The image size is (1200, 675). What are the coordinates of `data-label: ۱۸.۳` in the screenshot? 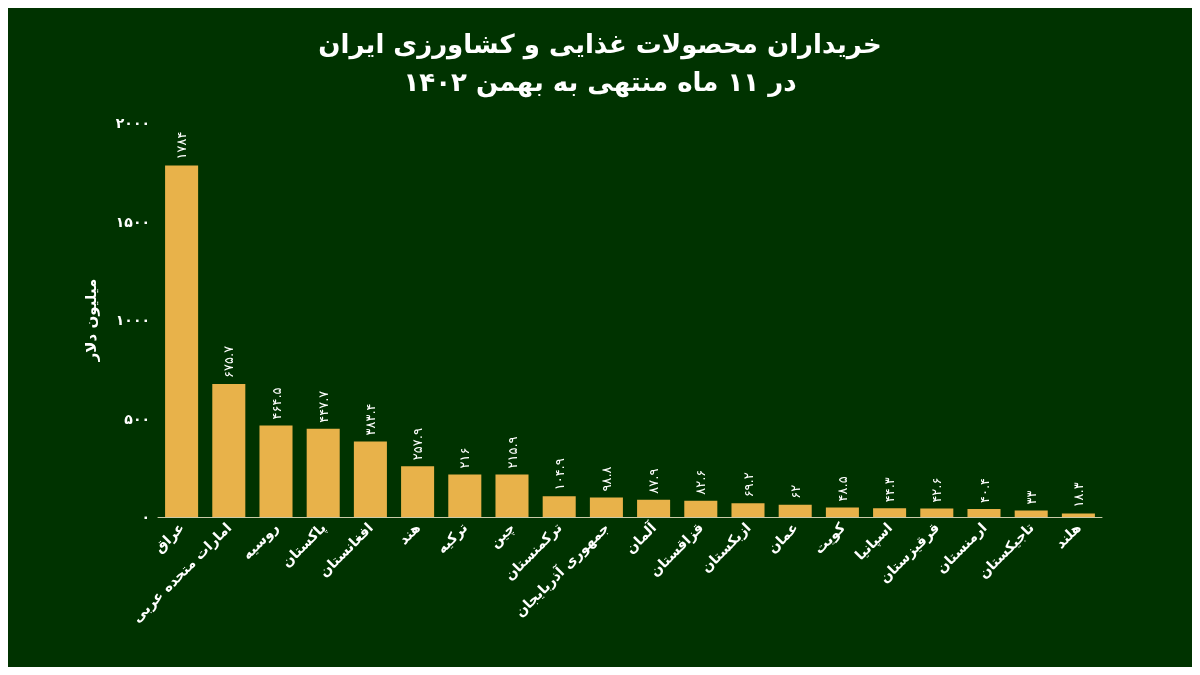 It's located at (1078, 495).